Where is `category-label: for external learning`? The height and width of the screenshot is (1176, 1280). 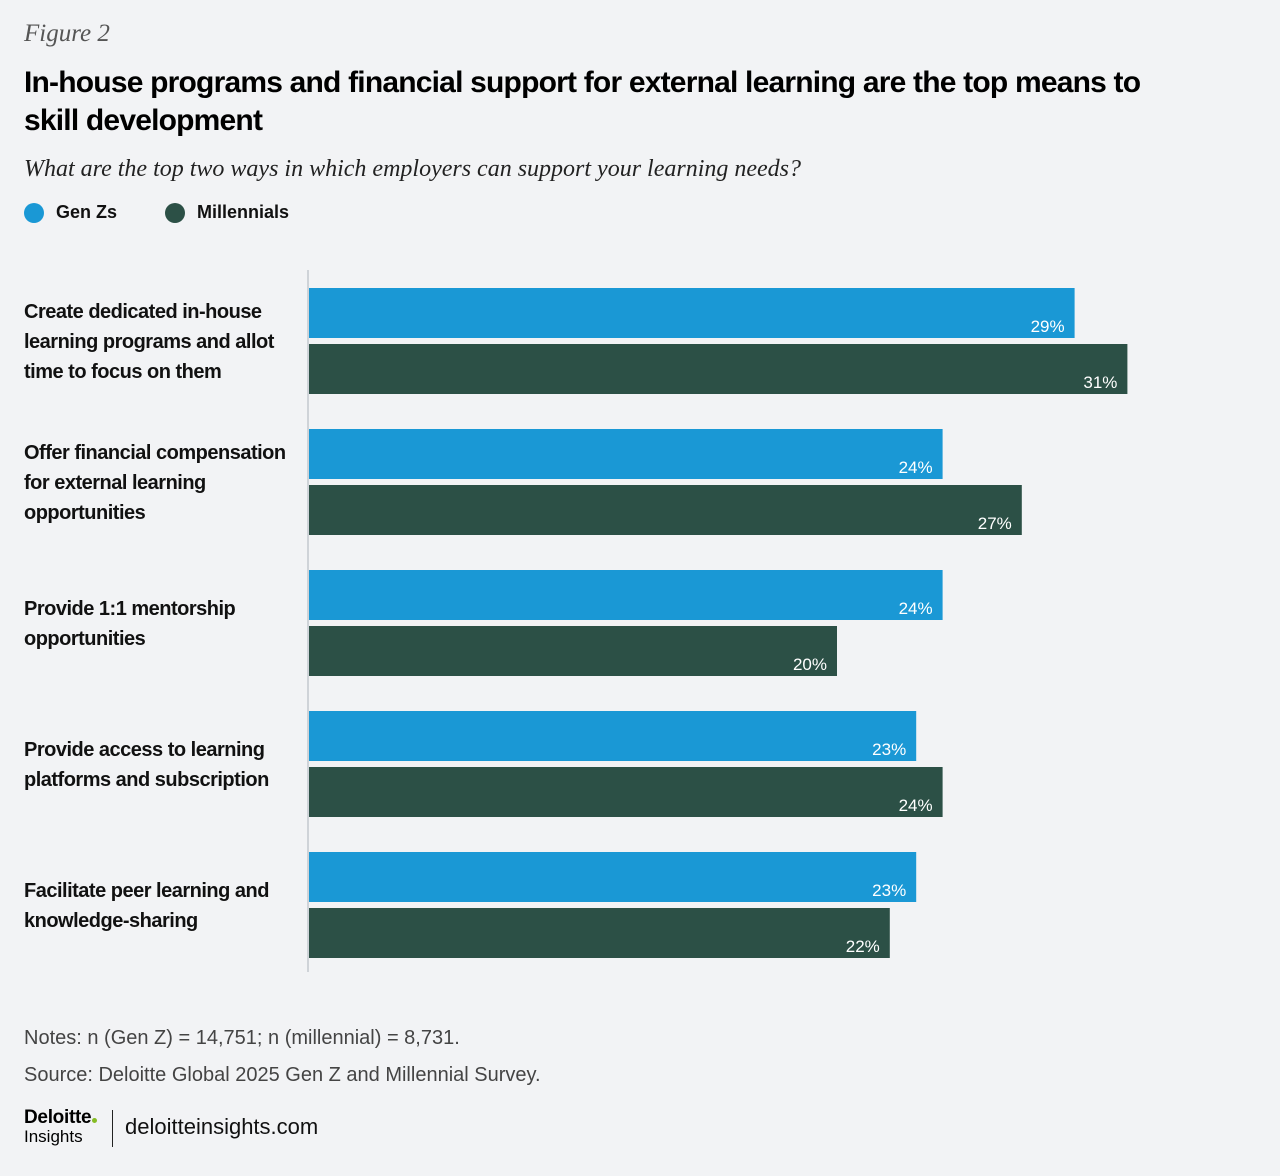 category-label: for external learning is located at coordinates (115, 483).